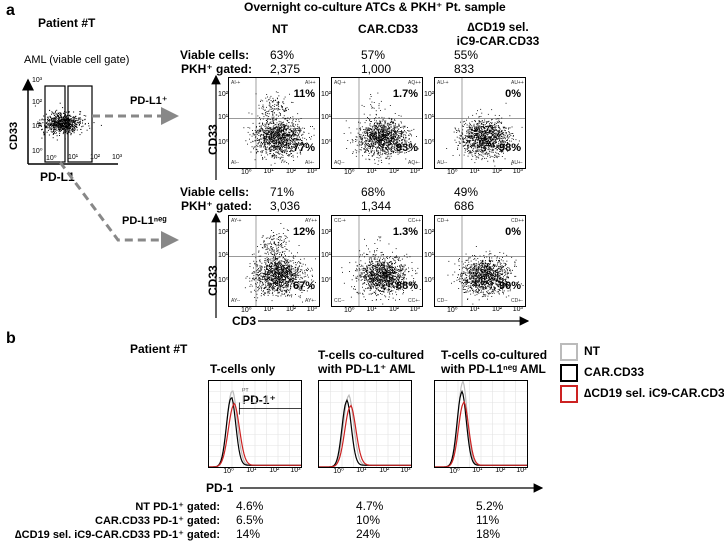  I want to click on gate-box-pdl1-neg, so click(55, 124).